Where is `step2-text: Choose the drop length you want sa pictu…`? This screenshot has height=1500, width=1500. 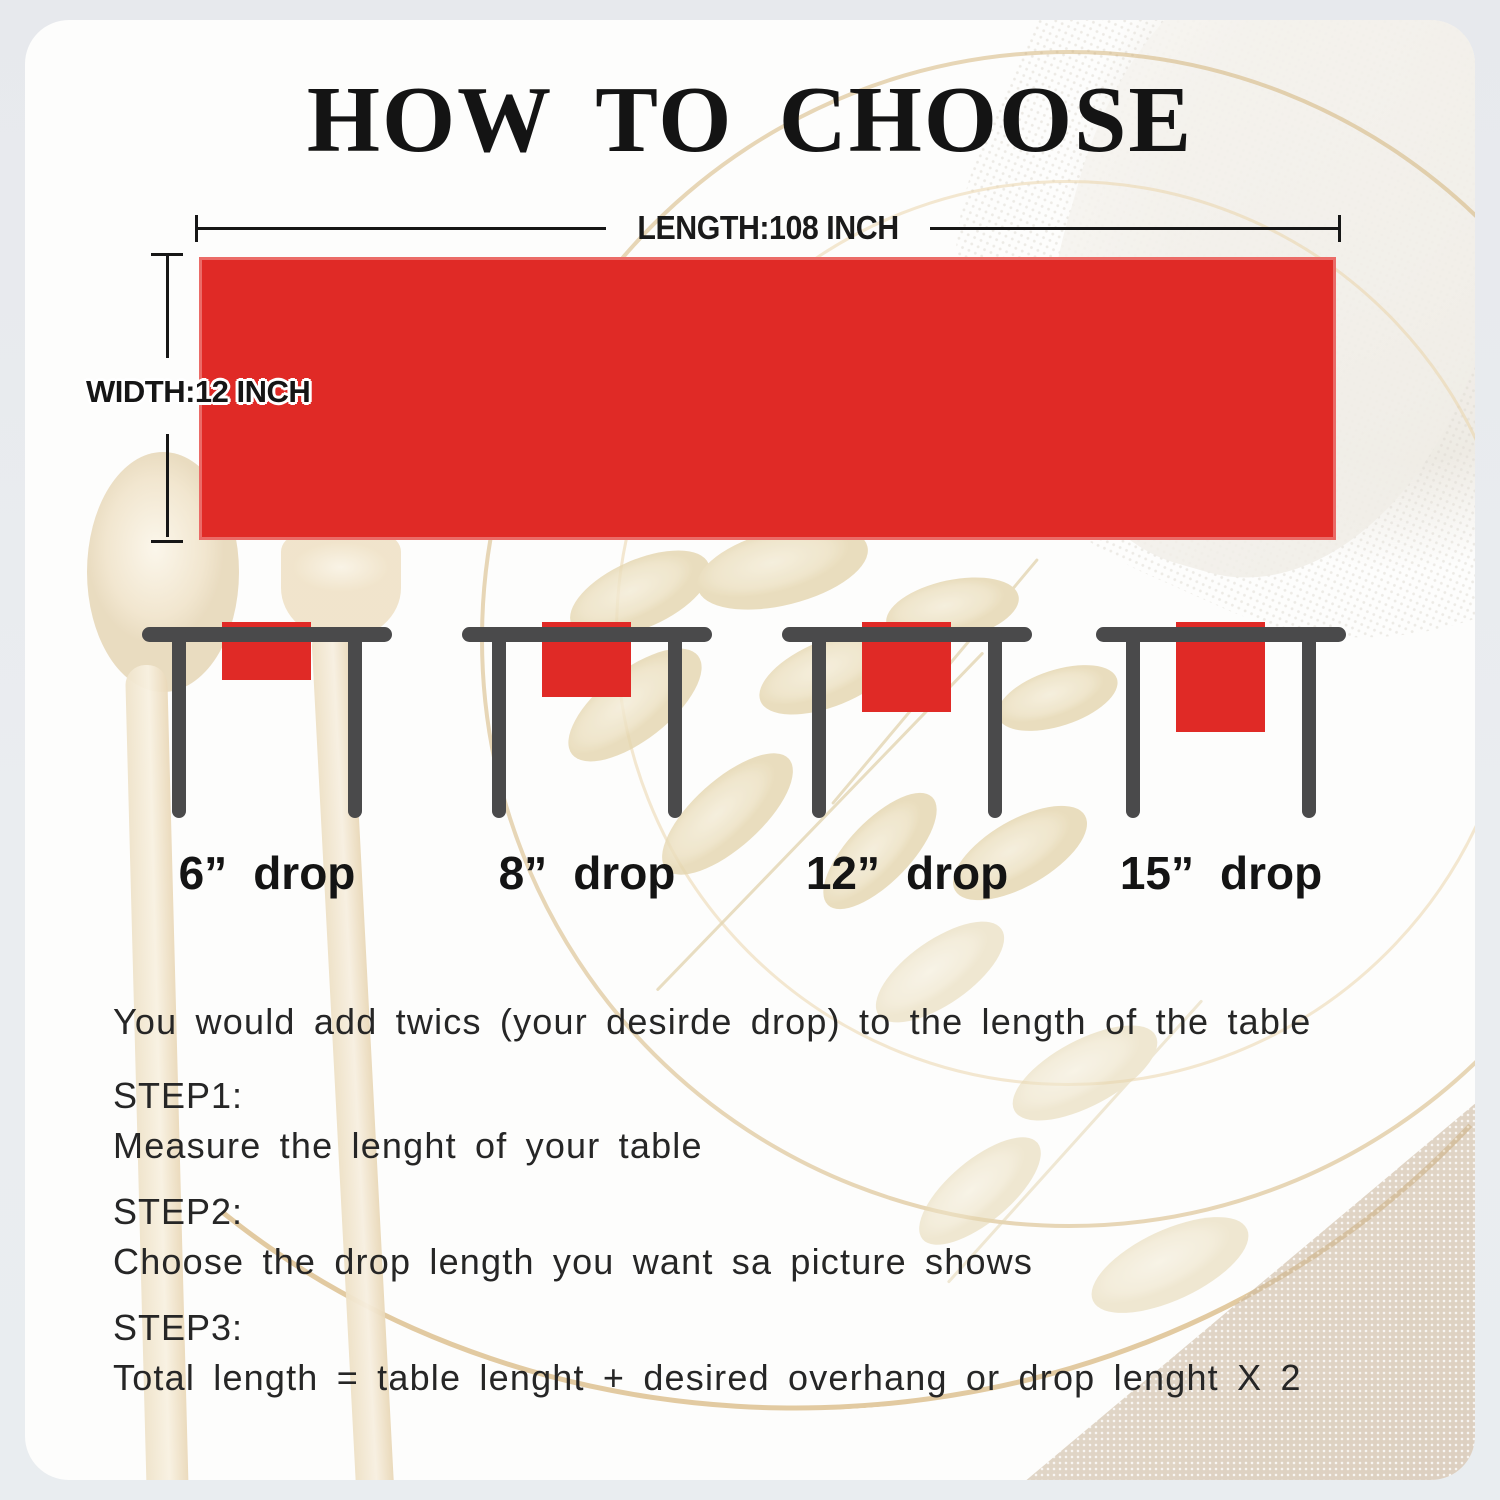
step2-text: Choose the drop length you want sa pictu… is located at coordinates (573, 1261).